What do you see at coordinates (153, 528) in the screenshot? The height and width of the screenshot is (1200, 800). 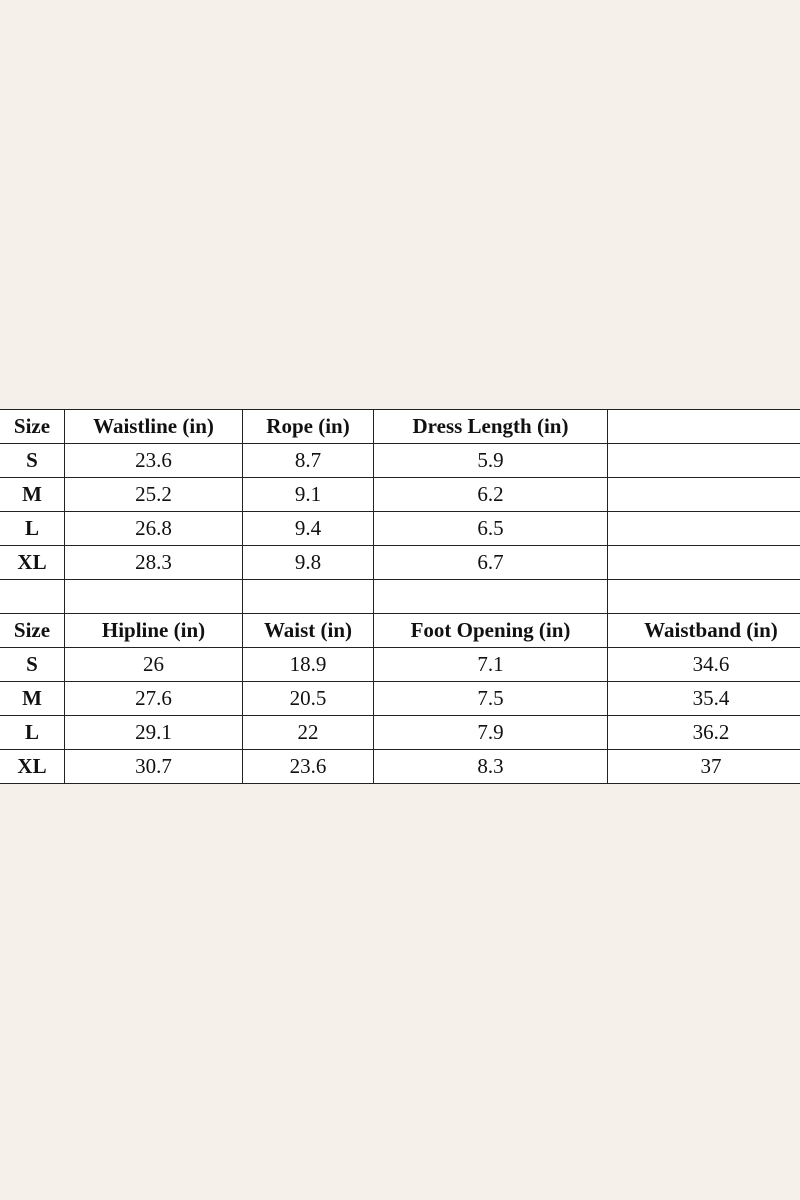 I see `measurement-cell: 26.8` at bounding box center [153, 528].